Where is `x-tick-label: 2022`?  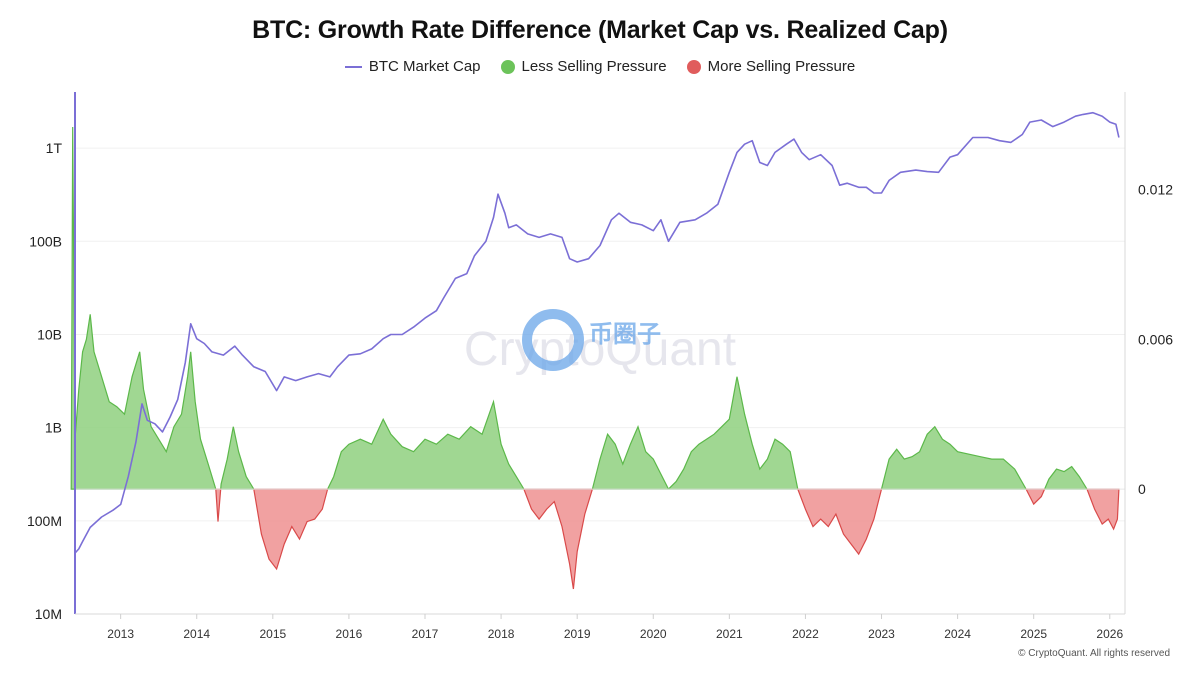 x-tick-label: 2022 is located at coordinates (805, 634).